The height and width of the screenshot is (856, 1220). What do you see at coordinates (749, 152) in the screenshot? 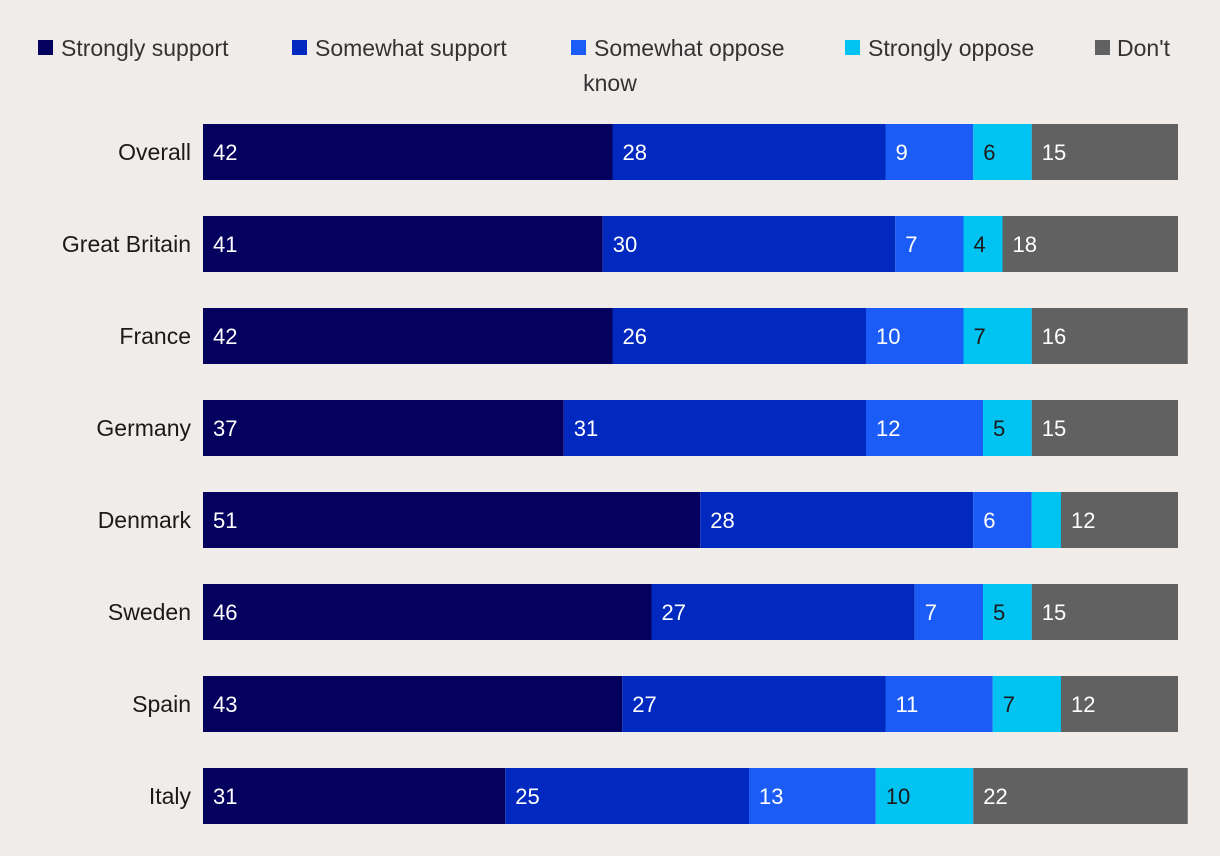
I see `bar-overall-somewhat-support` at bounding box center [749, 152].